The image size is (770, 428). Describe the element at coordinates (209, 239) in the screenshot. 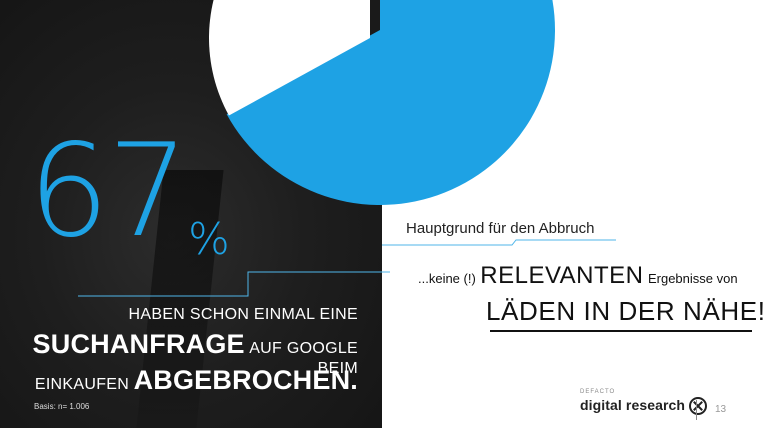

I see `headline-percent: %` at that location.